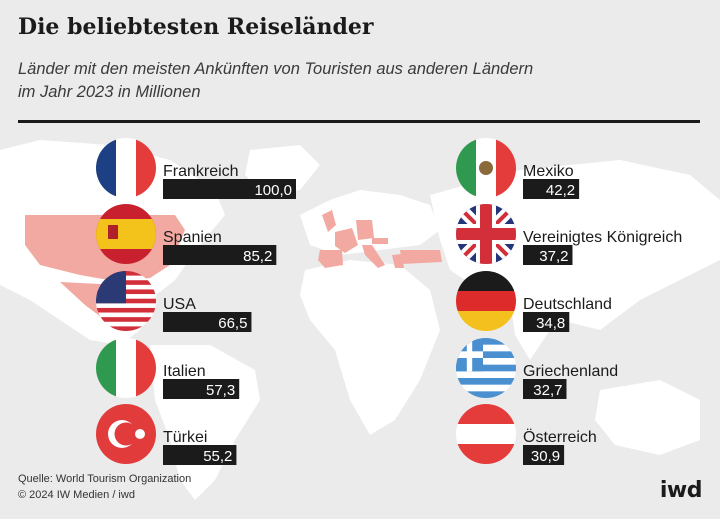 The height and width of the screenshot is (519, 720). I want to click on map-uk-highlight, so click(329, 221).